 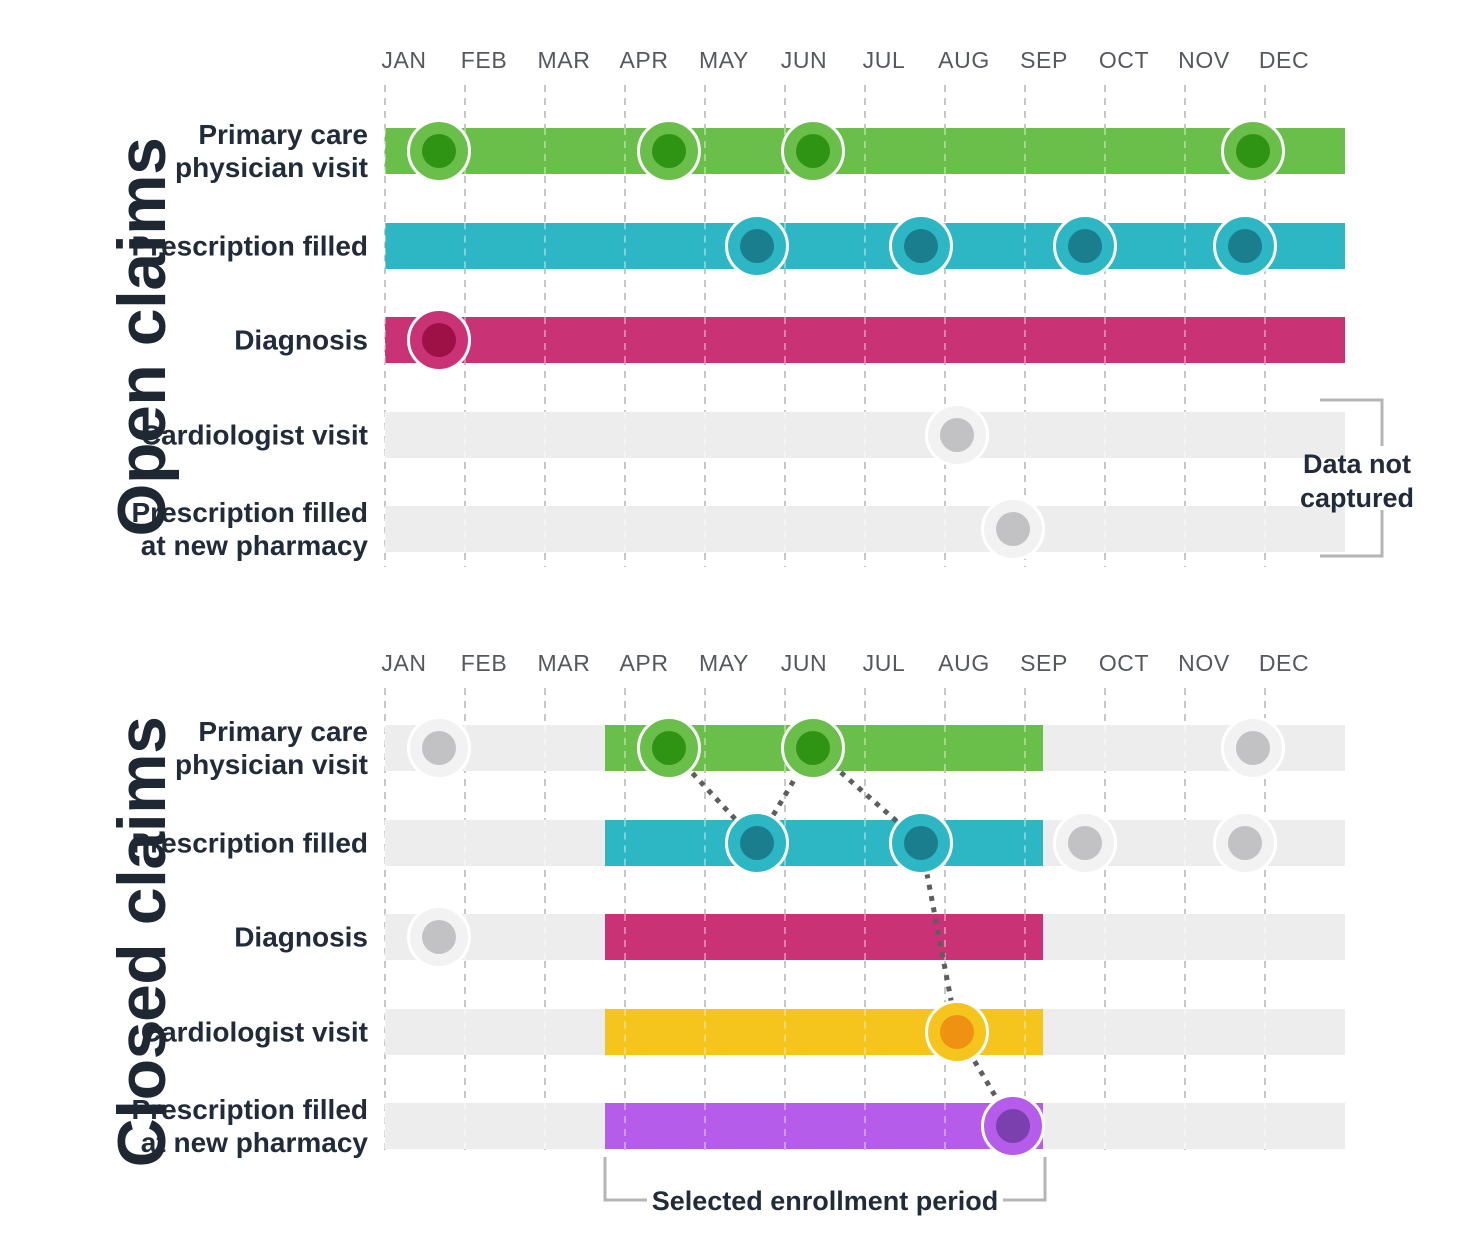 I want to click on closed-claims-title: Closed claims, so click(x=142, y=942).